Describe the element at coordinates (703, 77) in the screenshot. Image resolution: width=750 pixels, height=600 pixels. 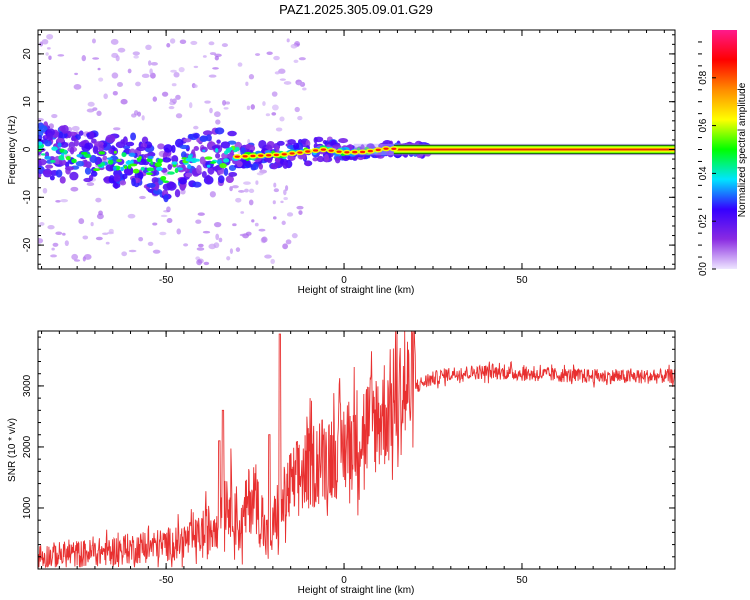
I see `colorbar-tick-label: 0.8` at that location.